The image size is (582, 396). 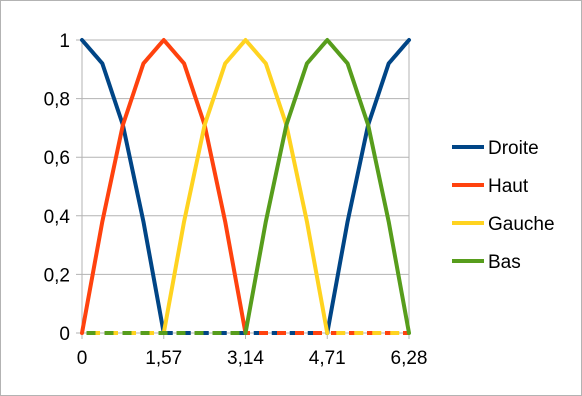 What do you see at coordinates (245, 358) in the screenshot?
I see `x-tick-label: 3,14` at bounding box center [245, 358].